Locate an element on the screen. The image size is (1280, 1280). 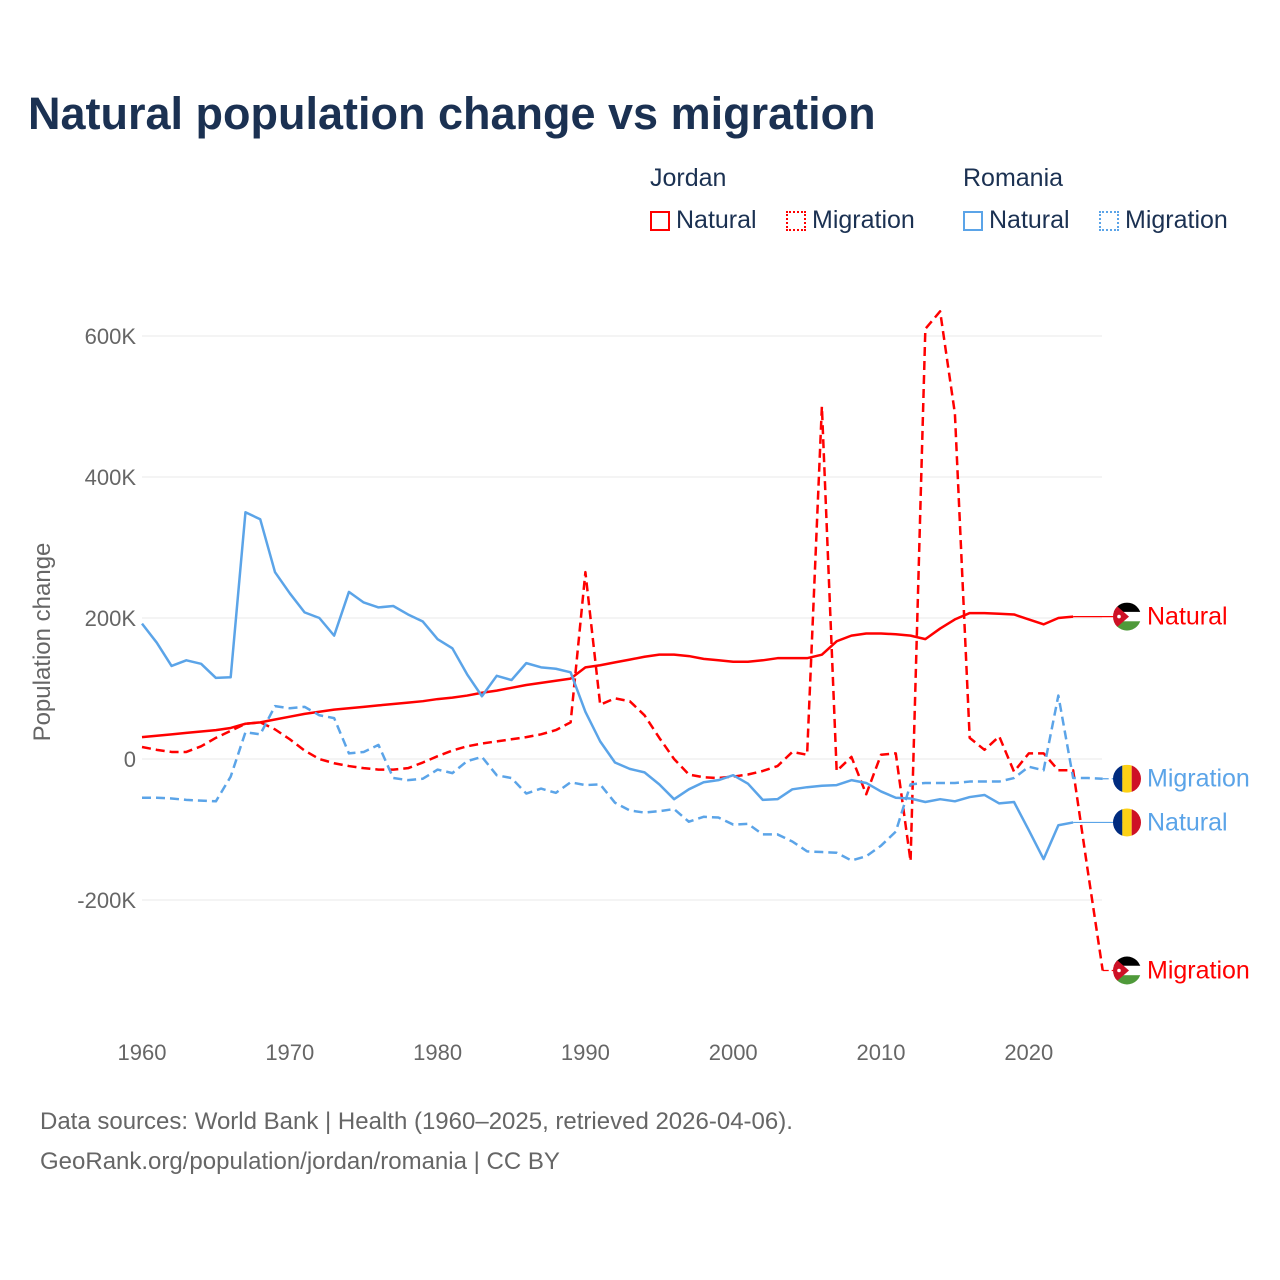
x-tick-label: 2020 is located at coordinates (1028, 1052).